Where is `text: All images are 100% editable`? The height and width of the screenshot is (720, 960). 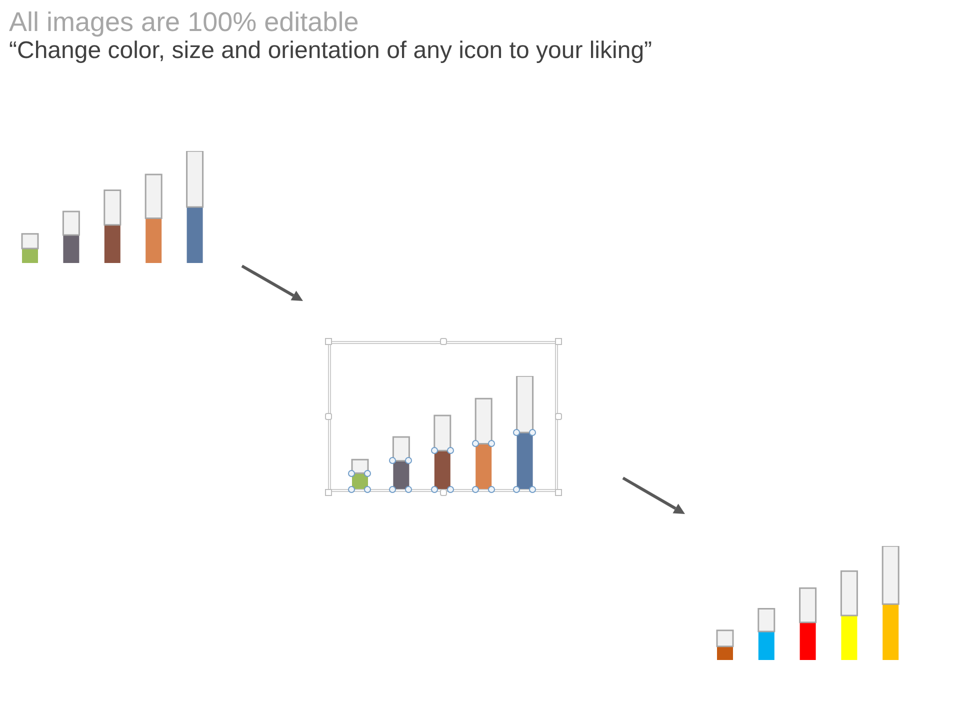 text: All images are 100% editable is located at coordinates (184, 22).